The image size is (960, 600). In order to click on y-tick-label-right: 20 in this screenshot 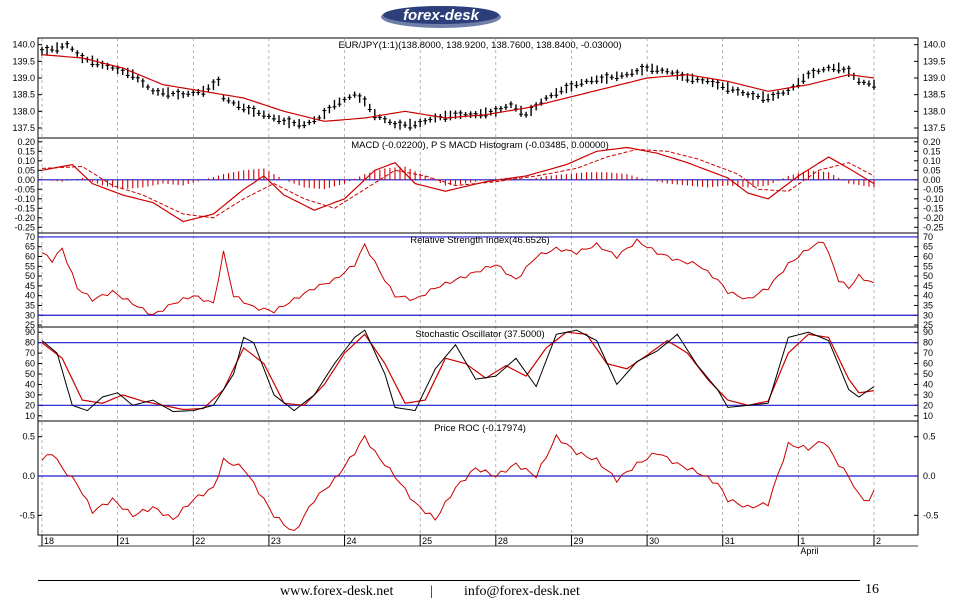, I will do `click(928, 405)`.